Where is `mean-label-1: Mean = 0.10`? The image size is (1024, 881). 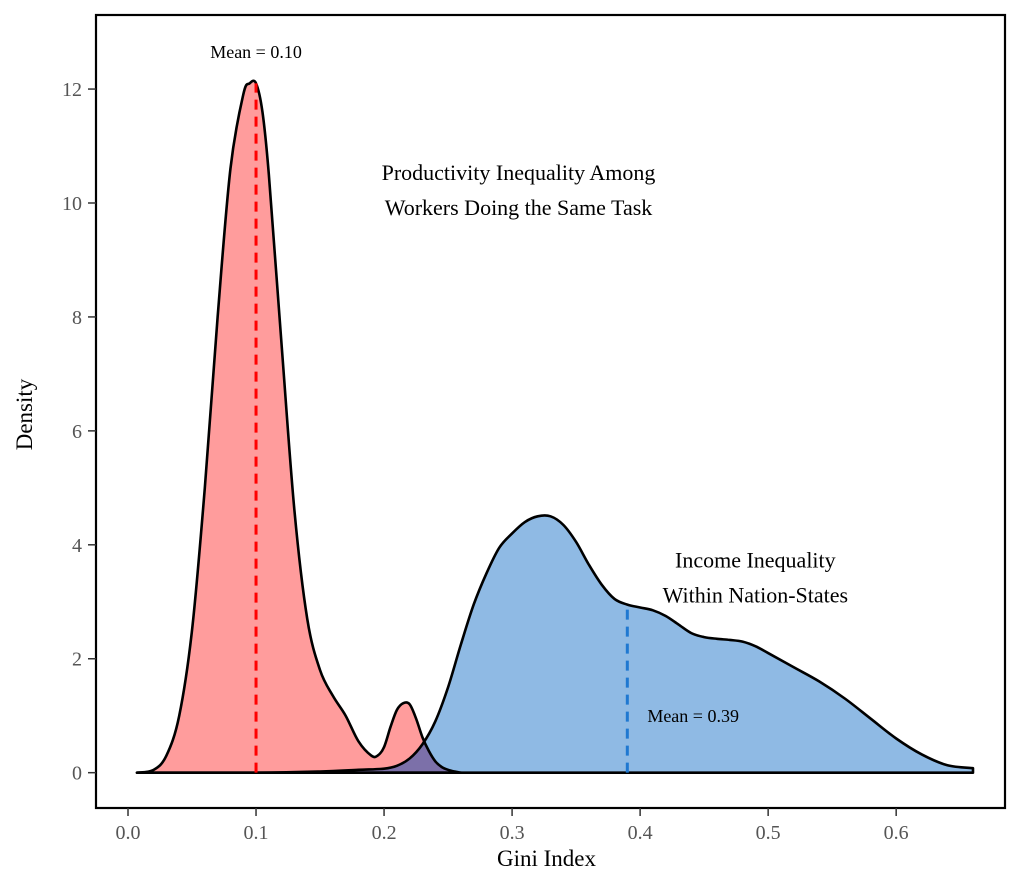 mean-label-1: Mean = 0.10 is located at coordinates (256, 52).